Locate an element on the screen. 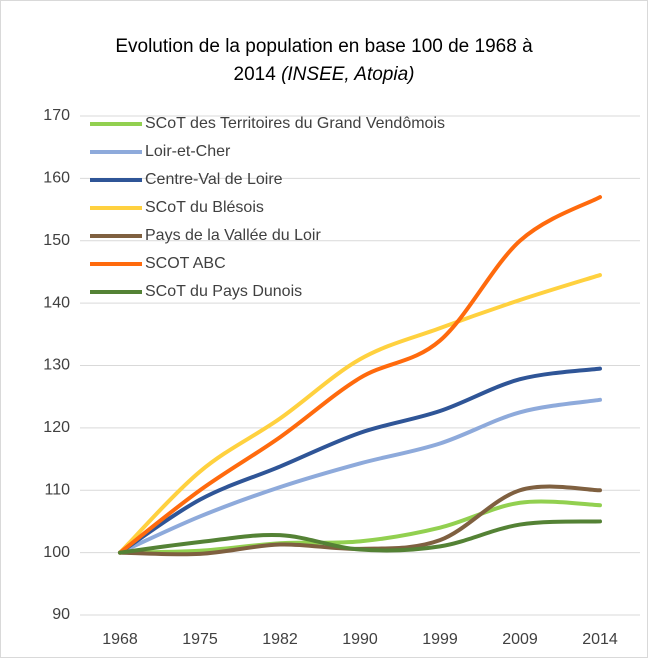  x-tick-label: 1982 is located at coordinates (280, 639).